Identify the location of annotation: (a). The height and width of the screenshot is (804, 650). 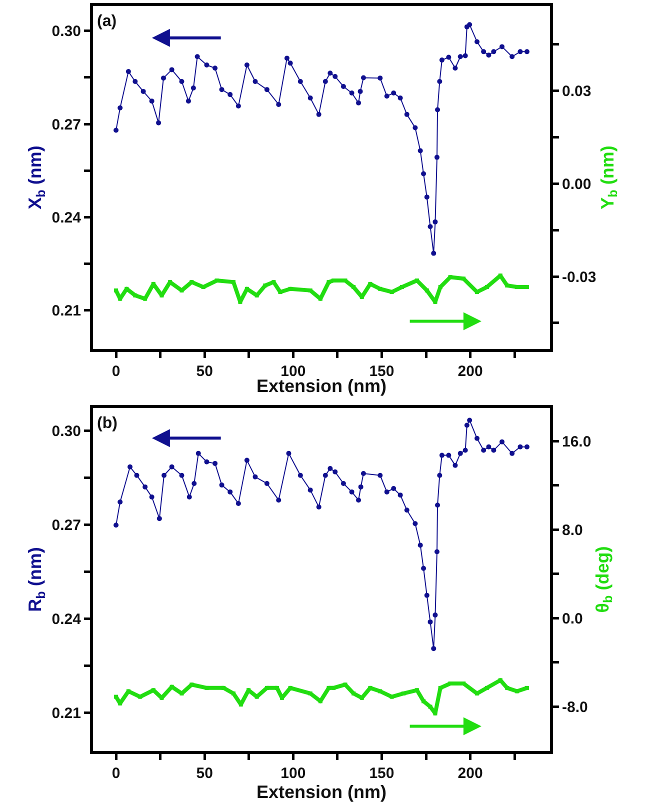
(107, 21).